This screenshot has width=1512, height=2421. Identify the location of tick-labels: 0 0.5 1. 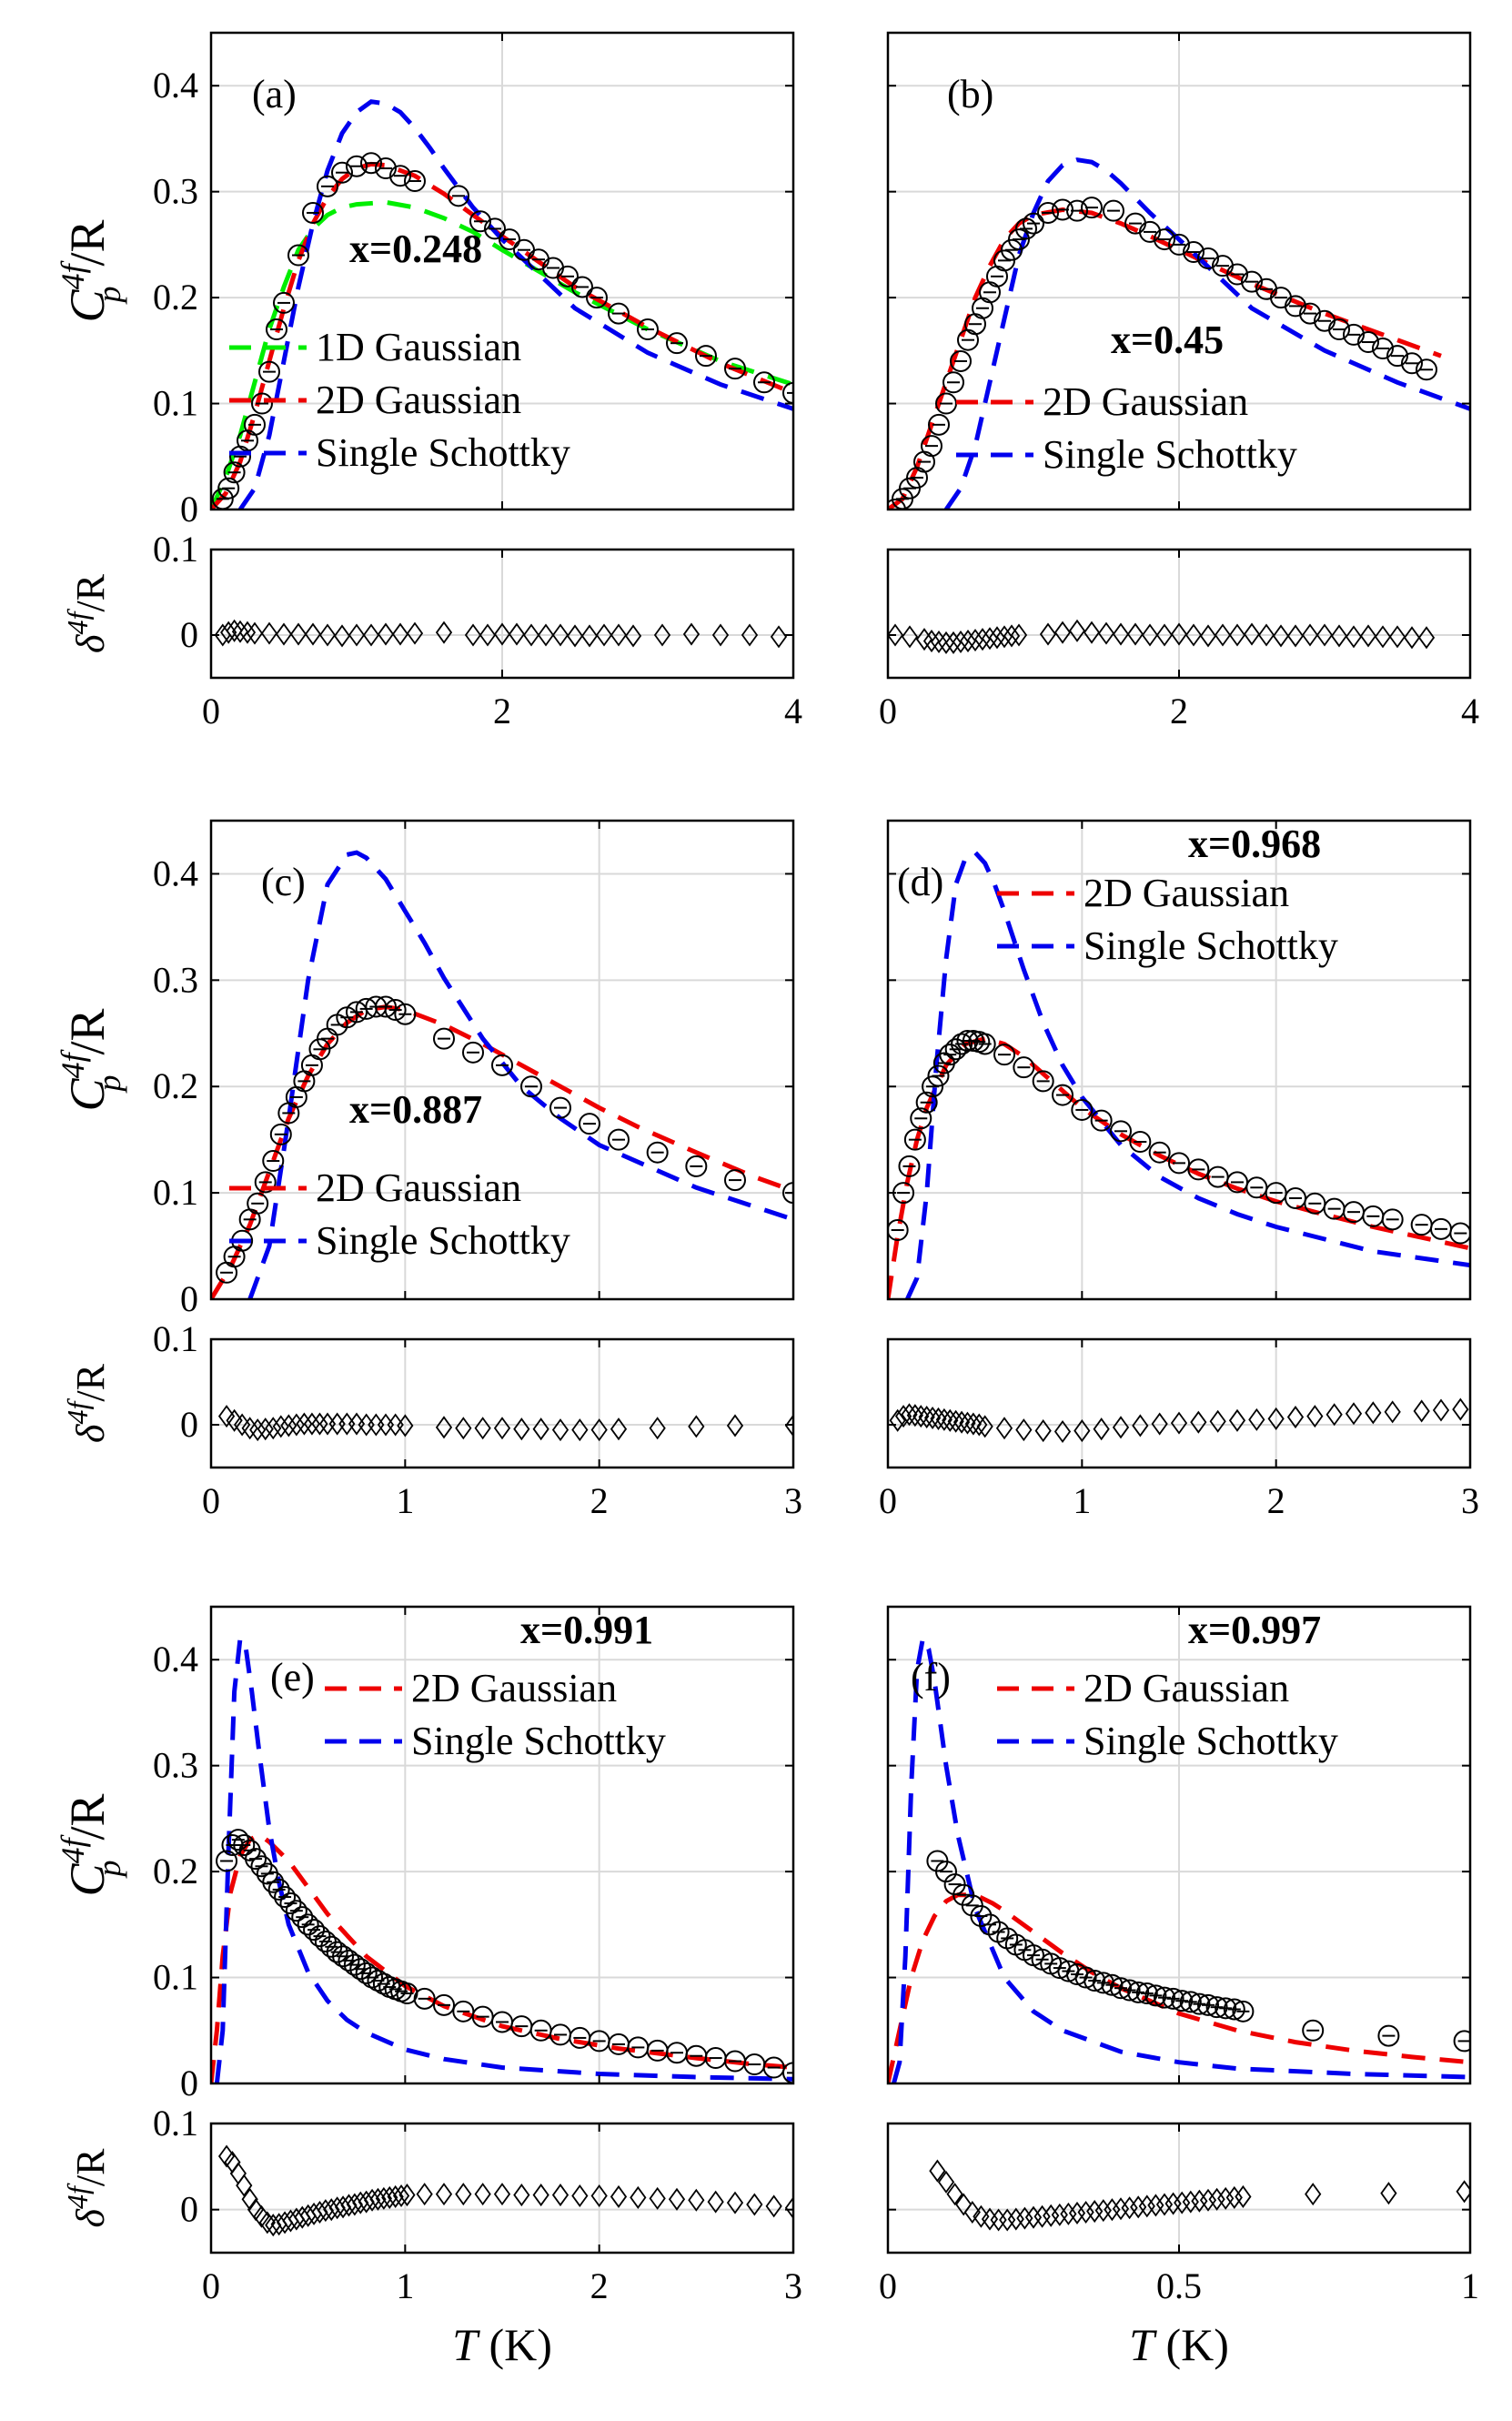
(1179, 2285).